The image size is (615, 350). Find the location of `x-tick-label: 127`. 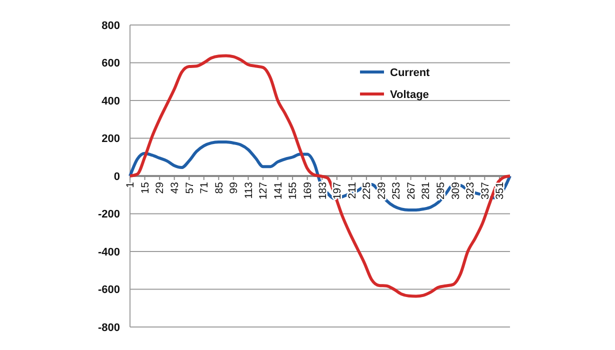

x-tick-label: 127 is located at coordinates (264, 191).